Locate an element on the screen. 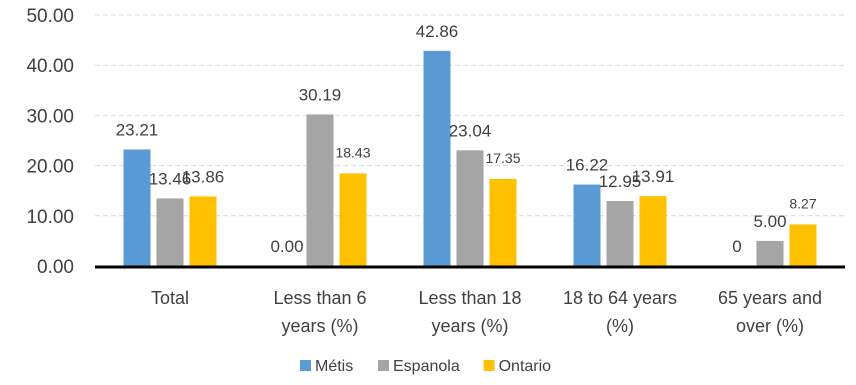  x-tick-label: Less than 18 is located at coordinates (469, 298).